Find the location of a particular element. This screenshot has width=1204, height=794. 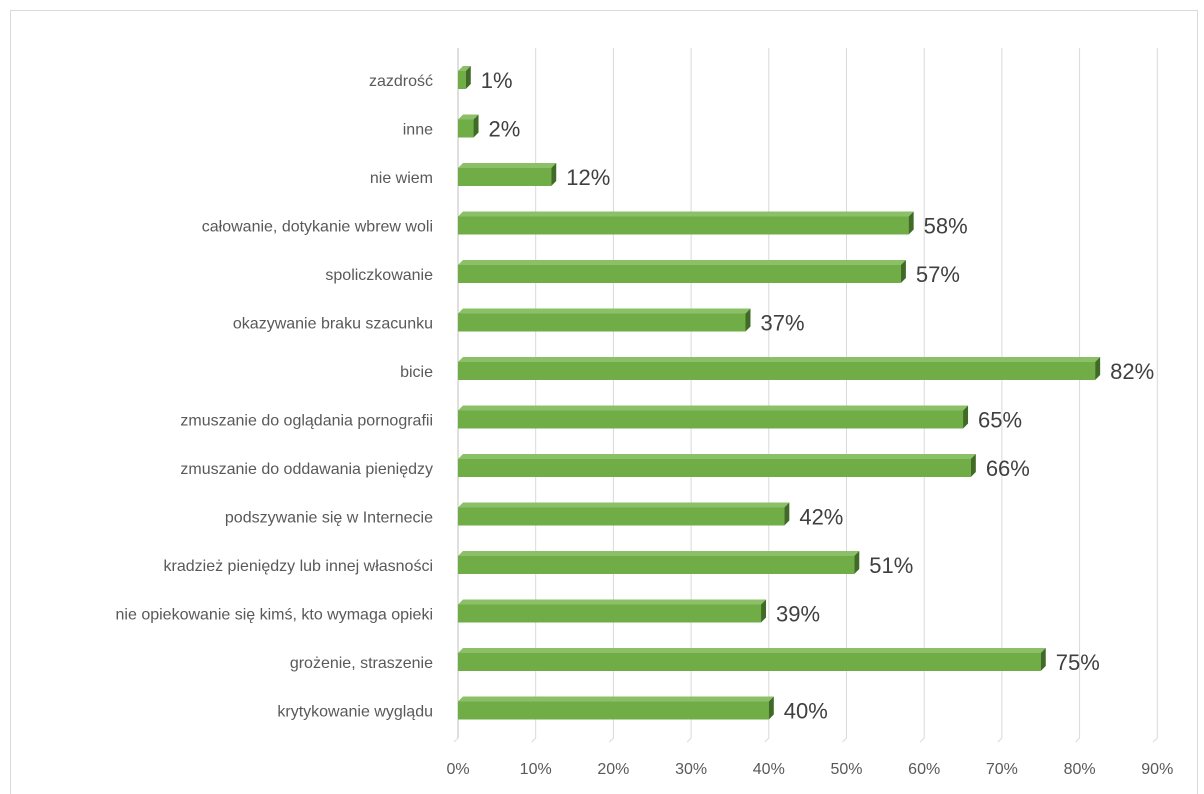

x-tick-label: 90% is located at coordinates (1157, 769).